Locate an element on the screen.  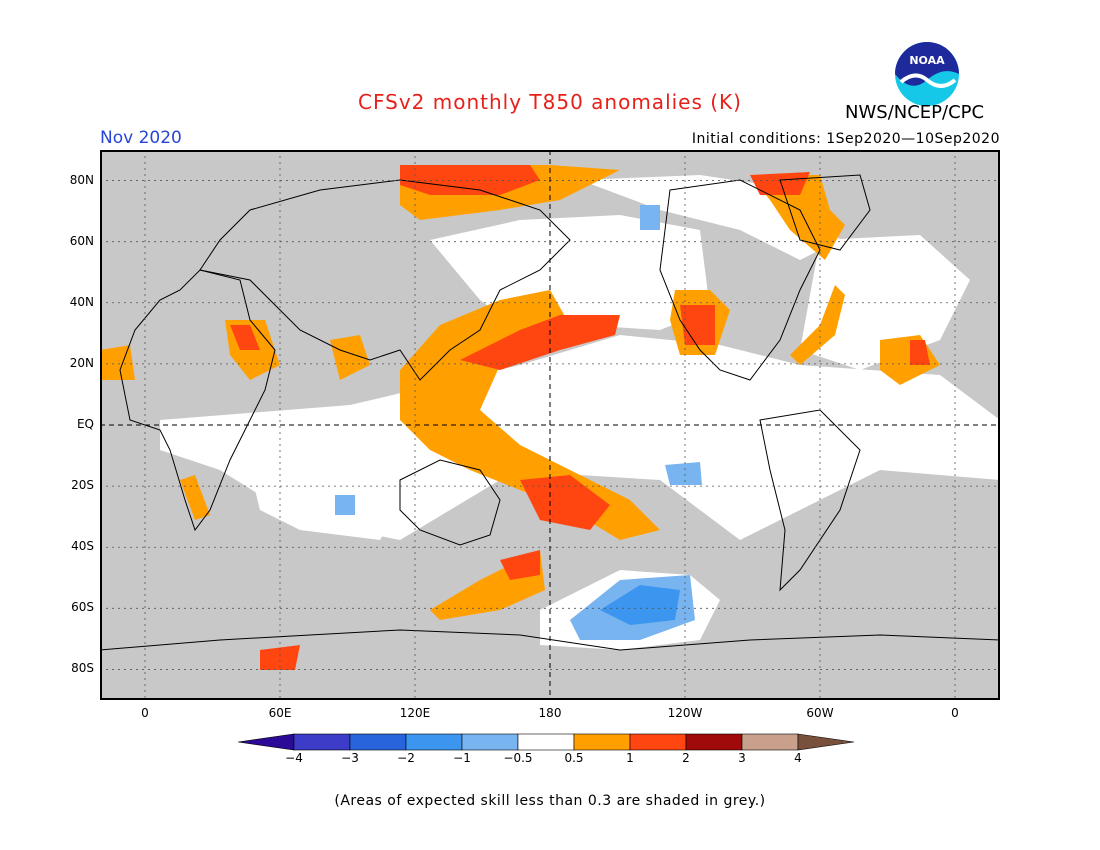
arctic-hot is located at coordinates (470, 180).